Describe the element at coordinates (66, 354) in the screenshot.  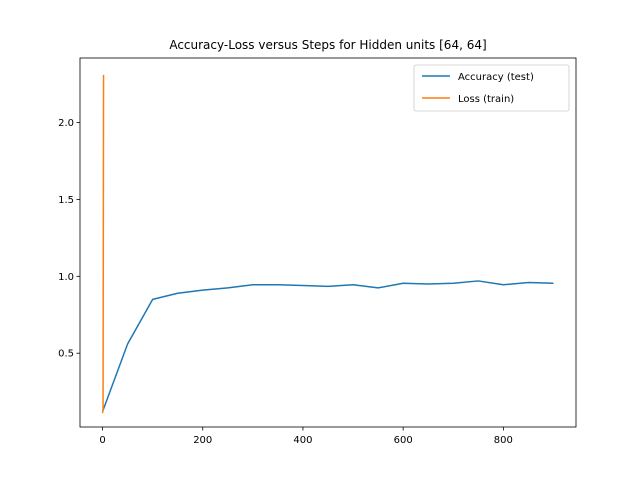
I see `y-tick-label: 0.5` at that location.